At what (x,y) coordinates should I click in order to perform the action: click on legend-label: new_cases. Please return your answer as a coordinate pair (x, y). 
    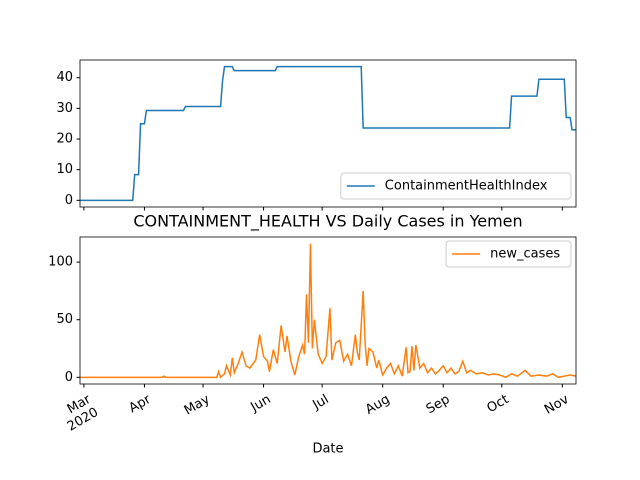
    Looking at the image, I should click on (525, 254).